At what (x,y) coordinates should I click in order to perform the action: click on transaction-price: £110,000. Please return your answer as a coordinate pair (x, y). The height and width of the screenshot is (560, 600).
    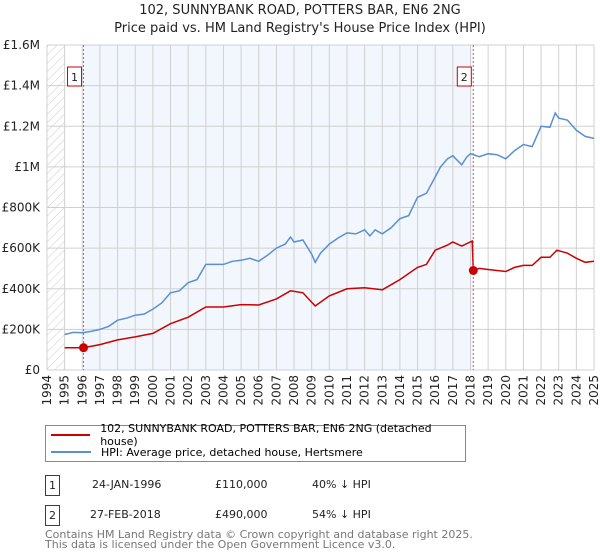
    Looking at the image, I should click on (241, 484).